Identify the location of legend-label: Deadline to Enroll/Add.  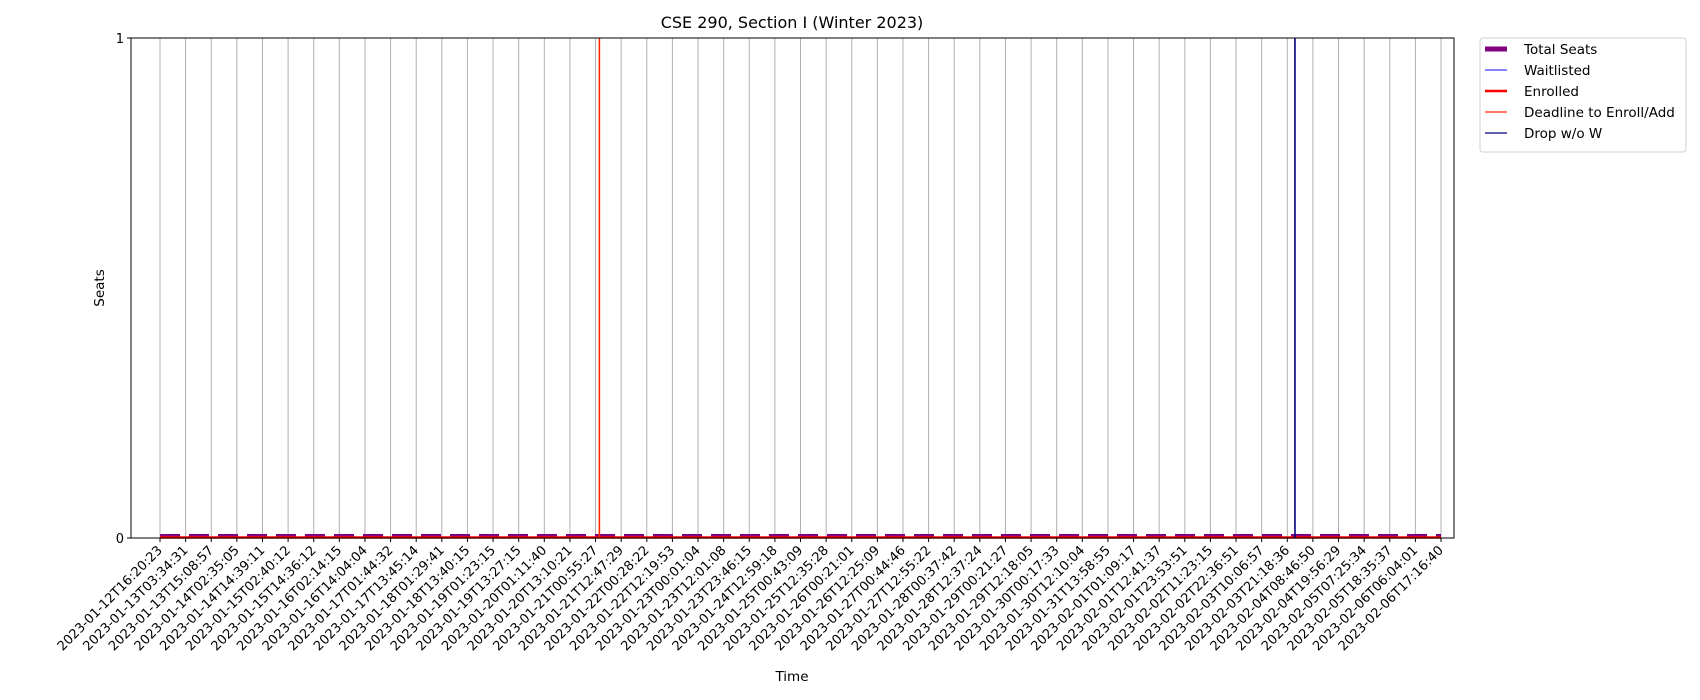
(1599, 113).